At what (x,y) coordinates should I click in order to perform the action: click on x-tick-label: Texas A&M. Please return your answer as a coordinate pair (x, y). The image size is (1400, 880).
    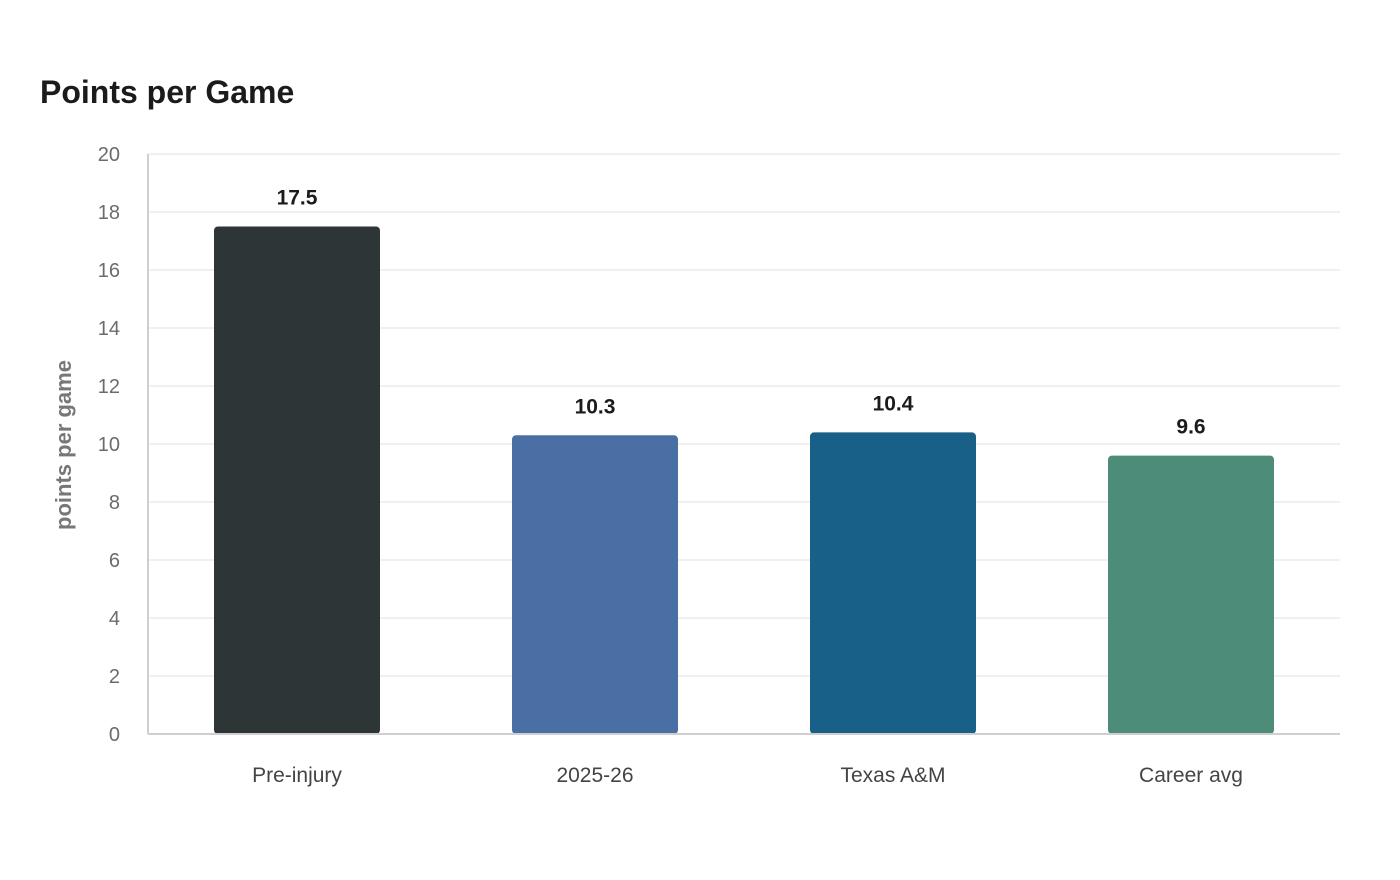
    Looking at the image, I should click on (892, 775).